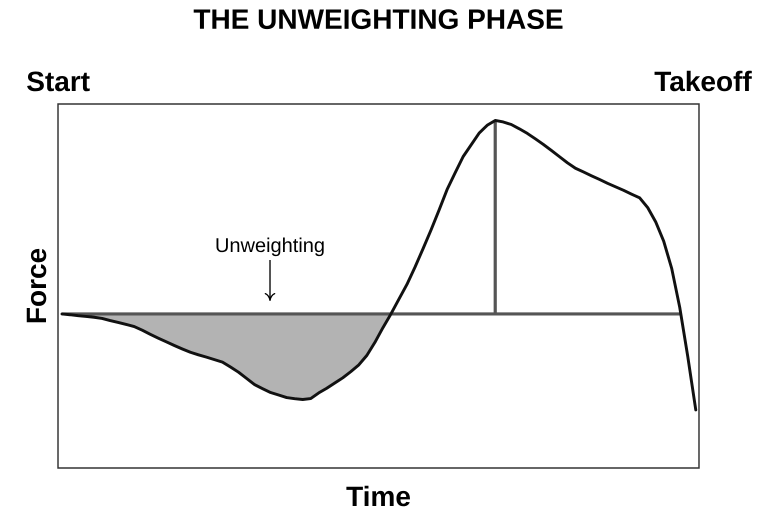 The width and height of the screenshot is (768, 521). Describe the element at coordinates (58, 81) in the screenshot. I see `text: Start` at that location.